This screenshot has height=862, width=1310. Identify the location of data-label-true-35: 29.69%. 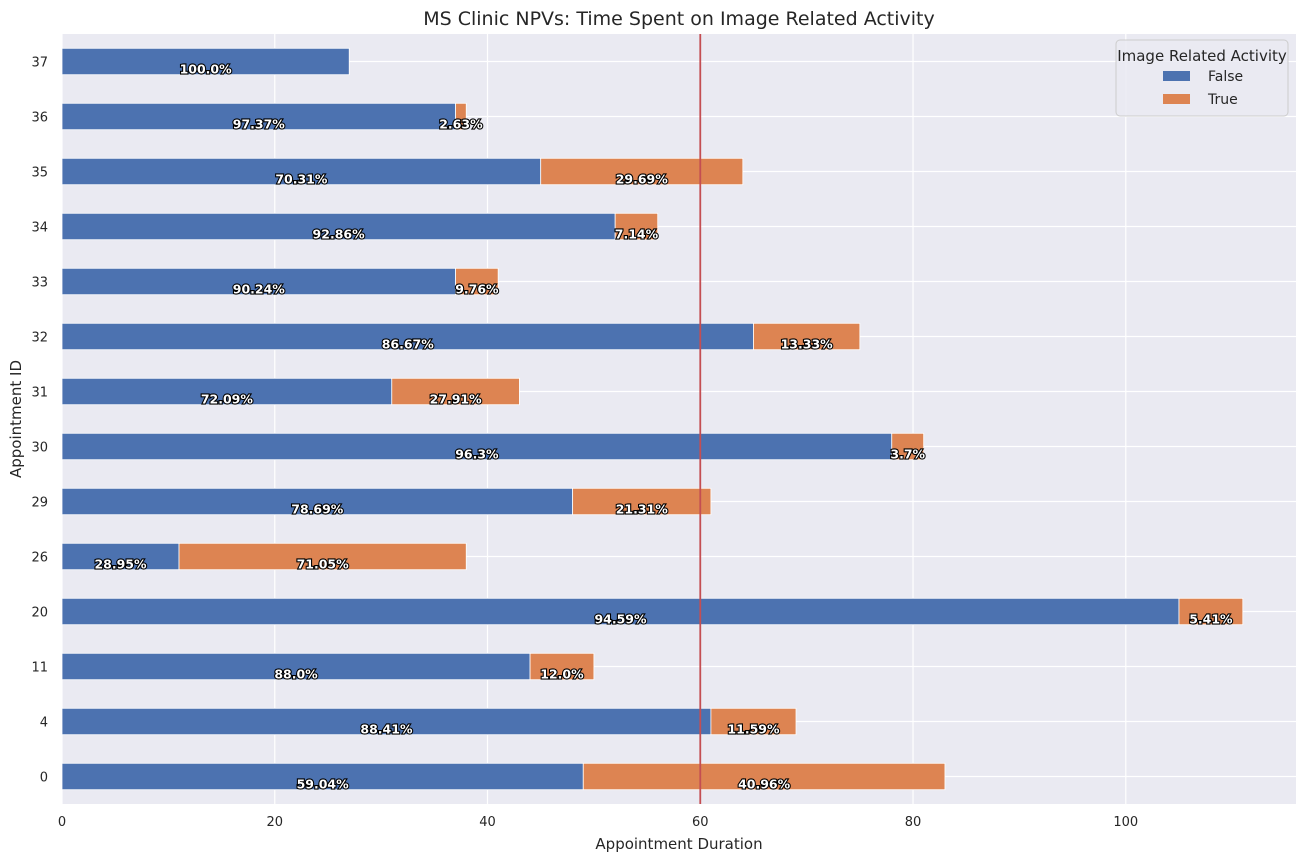
(642, 179).